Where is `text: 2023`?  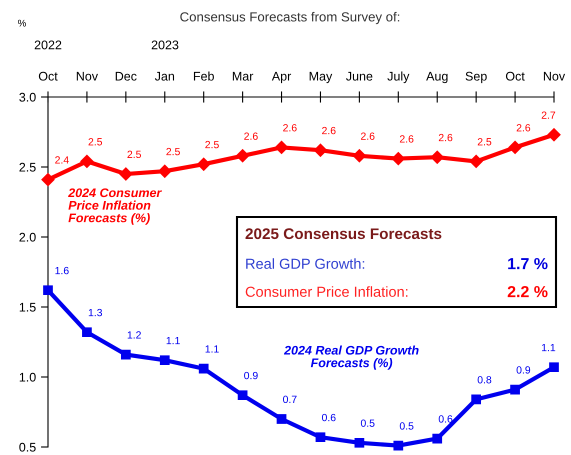 text: 2023 is located at coordinates (165, 45).